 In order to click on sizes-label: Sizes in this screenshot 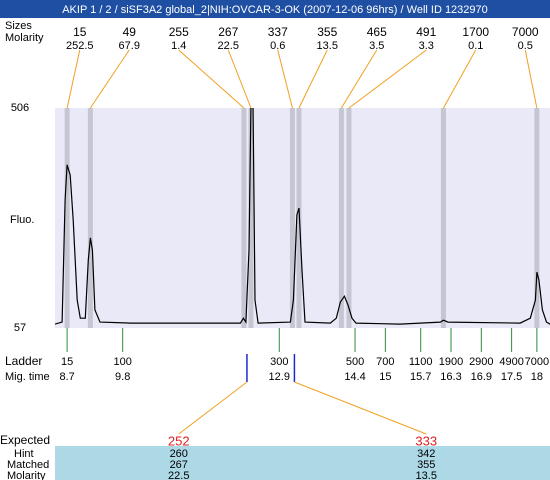, I will do `click(18, 26)`.